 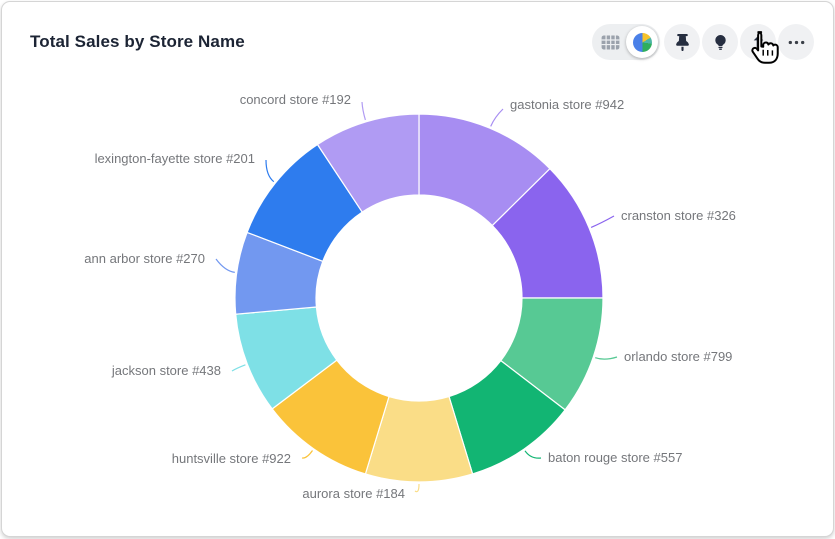 I want to click on slice-label-cranston: cranston store #326, so click(x=678, y=215).